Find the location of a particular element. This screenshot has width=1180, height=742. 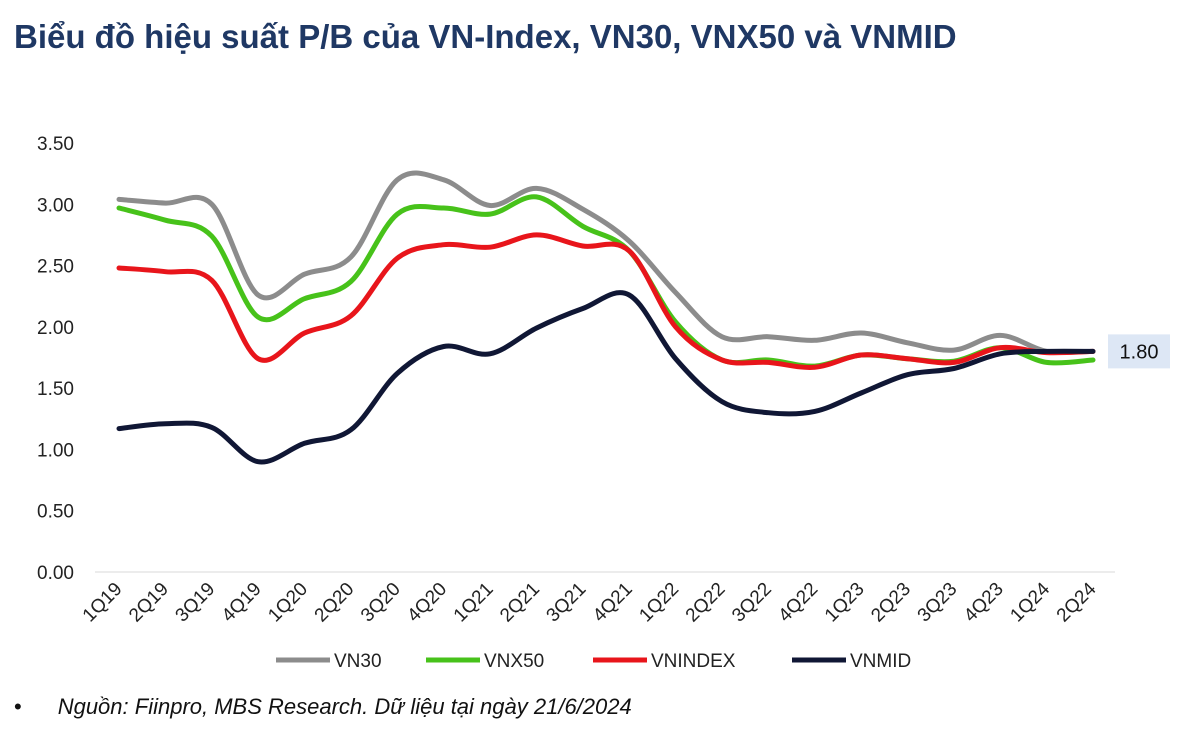

x-tick-label: 4Q20 is located at coordinates (427, 603).